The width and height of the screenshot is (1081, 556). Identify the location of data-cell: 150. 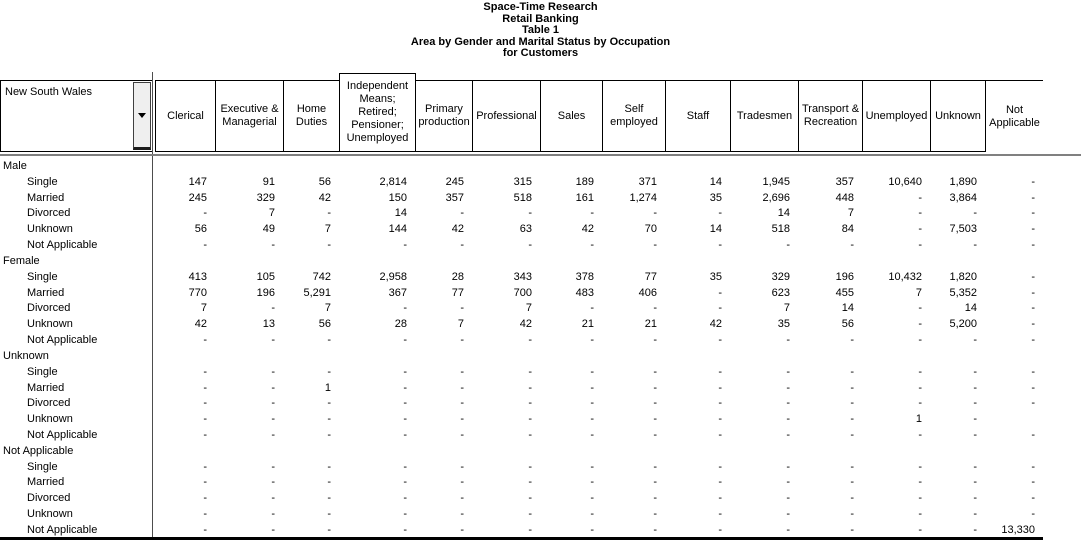
(397, 197).